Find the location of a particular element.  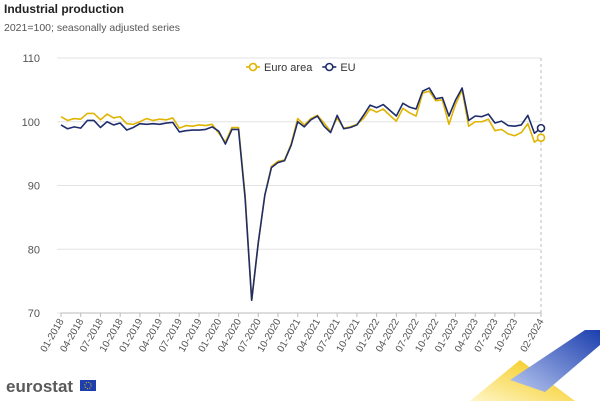

logo-flag is located at coordinates (88, 385).